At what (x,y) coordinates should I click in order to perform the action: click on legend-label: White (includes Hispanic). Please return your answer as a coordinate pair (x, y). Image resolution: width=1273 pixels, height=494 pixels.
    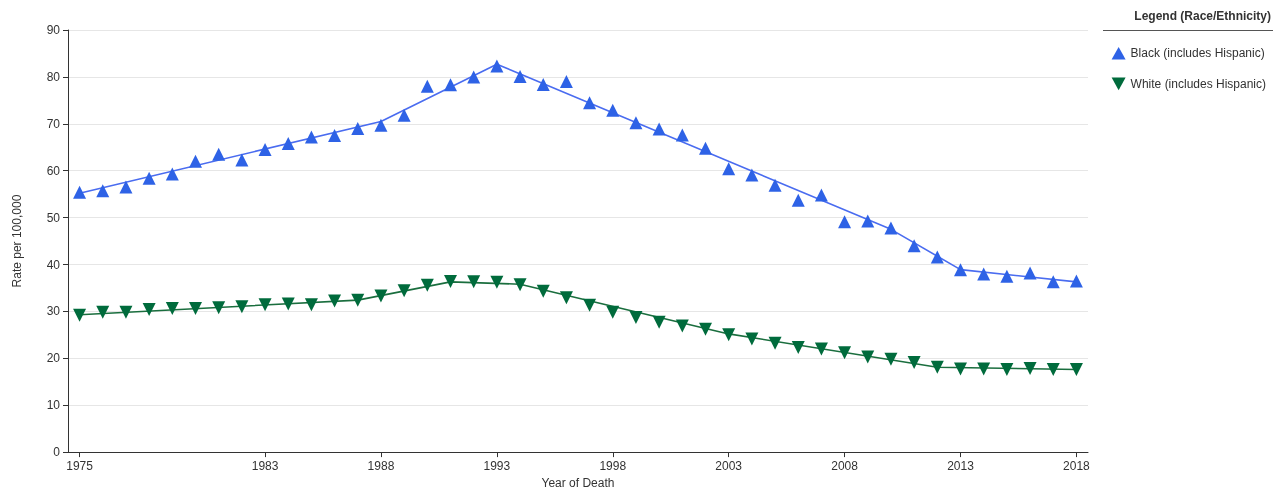
    Looking at the image, I should click on (1198, 83).